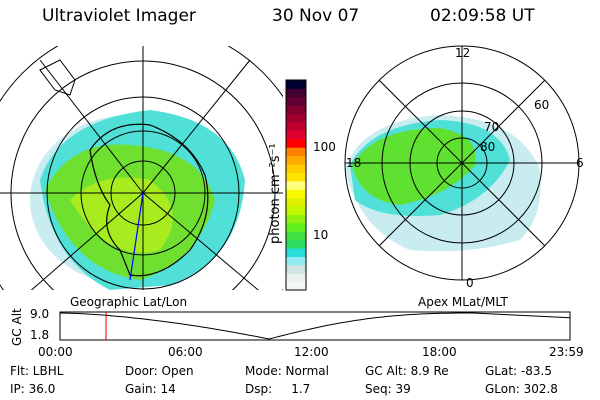  What do you see at coordinates (150, 389) in the screenshot?
I see `info-field: Gain: 14` at bounding box center [150, 389].